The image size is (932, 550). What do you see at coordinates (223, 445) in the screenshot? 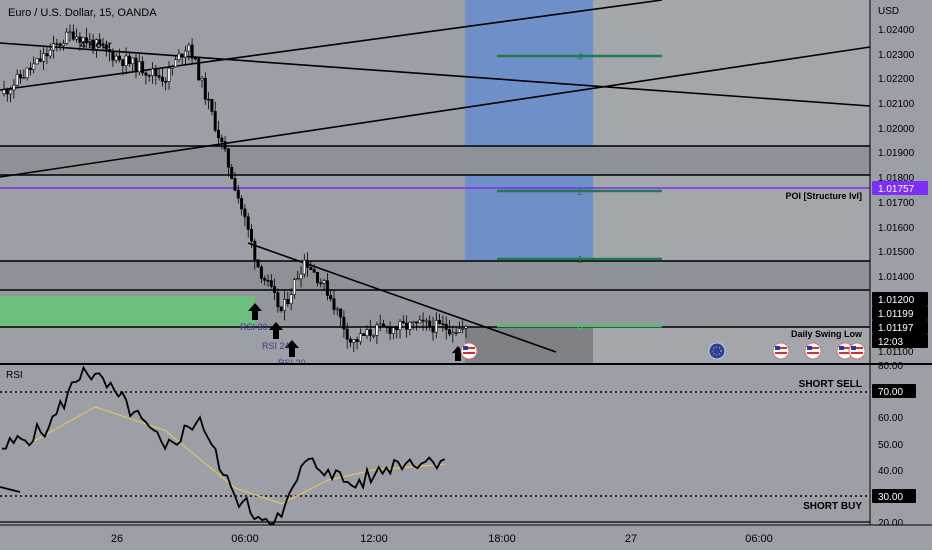
I see `rsi-line` at bounding box center [223, 445].